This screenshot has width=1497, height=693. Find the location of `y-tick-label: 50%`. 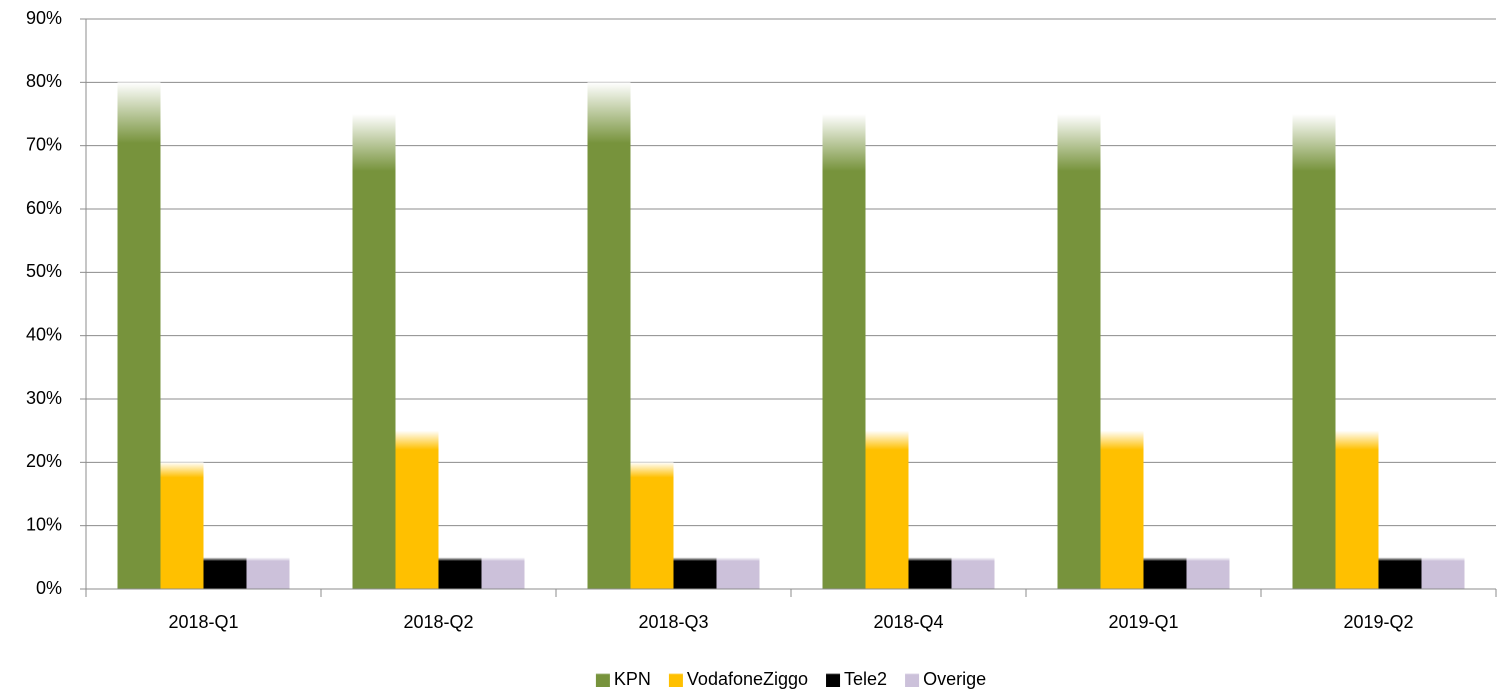

y-tick-label: 50% is located at coordinates (44, 271).